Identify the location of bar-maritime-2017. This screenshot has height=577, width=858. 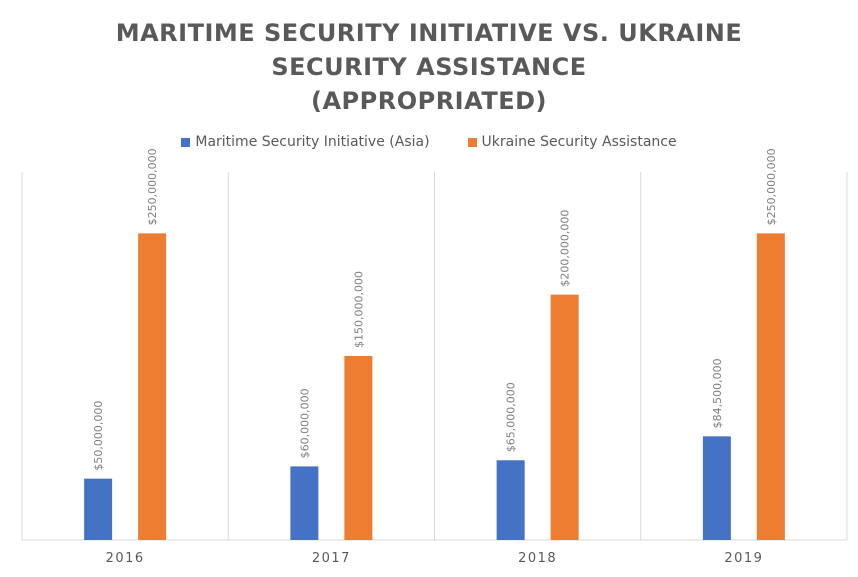
(304, 503).